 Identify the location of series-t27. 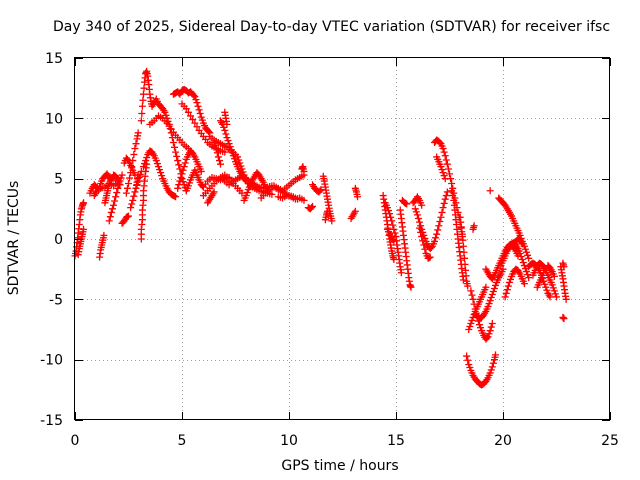
(226, 118).